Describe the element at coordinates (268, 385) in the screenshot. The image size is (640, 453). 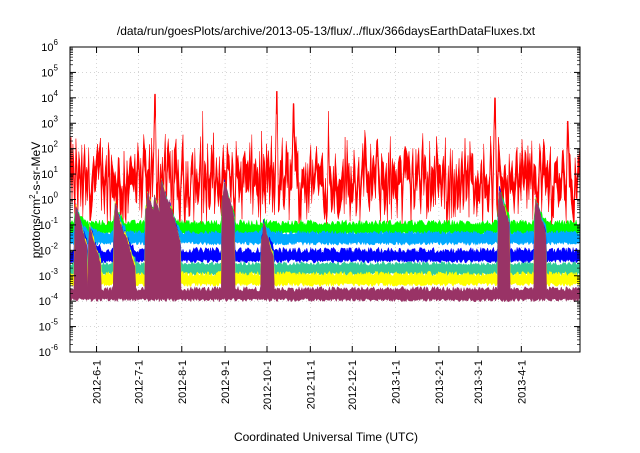
I see `x-tick-label: 2012-10-1` at that location.